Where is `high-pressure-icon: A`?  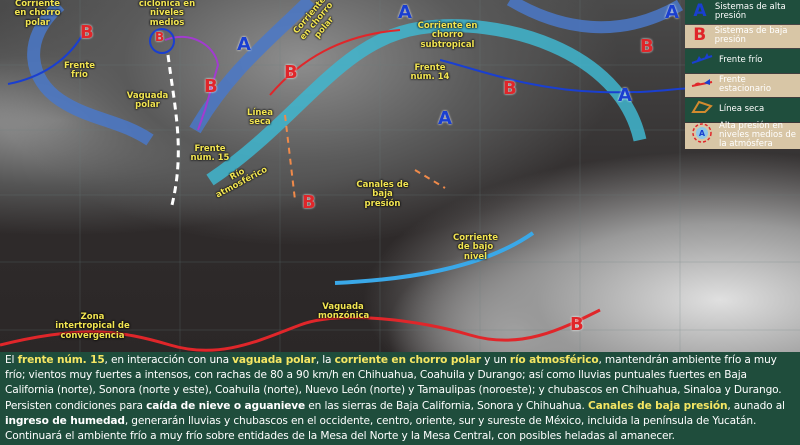
high-pressure-icon: A is located at coordinates (700, 10).